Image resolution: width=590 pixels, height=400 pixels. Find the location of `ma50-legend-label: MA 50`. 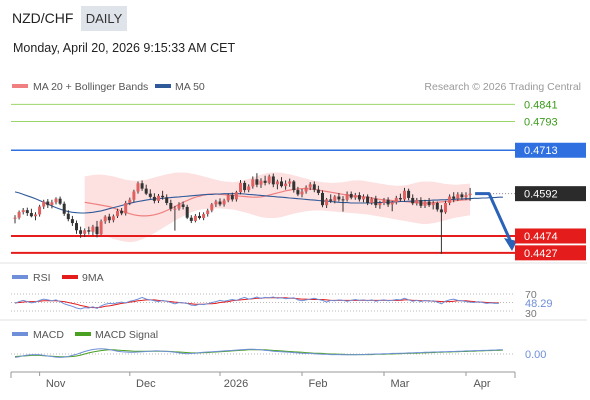

ma50-legend-label: MA 50 is located at coordinates (190, 87).